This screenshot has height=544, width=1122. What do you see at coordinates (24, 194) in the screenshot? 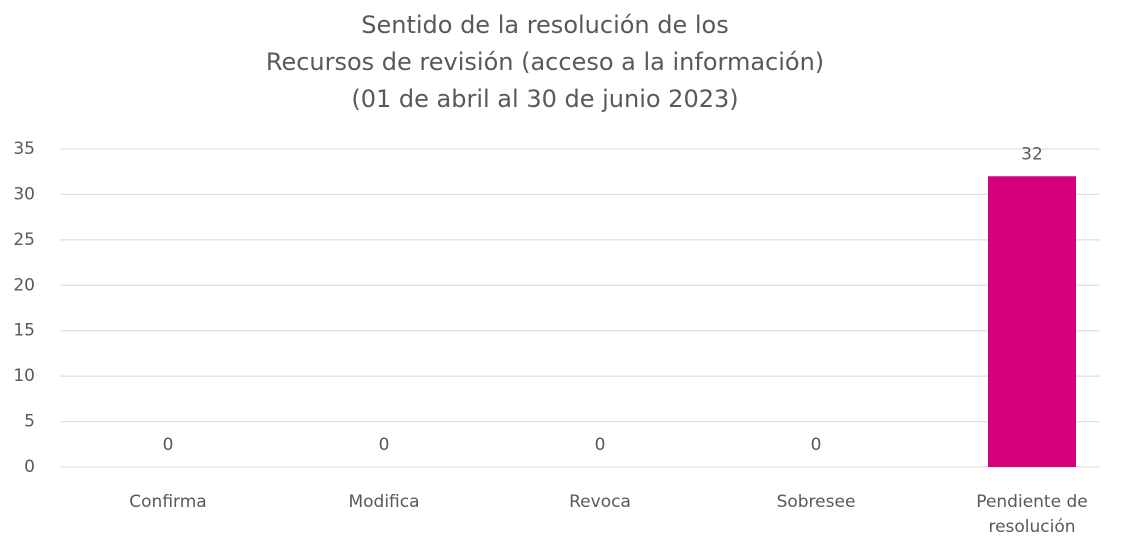
I see `y-tick-label: 30` at bounding box center [24, 194].